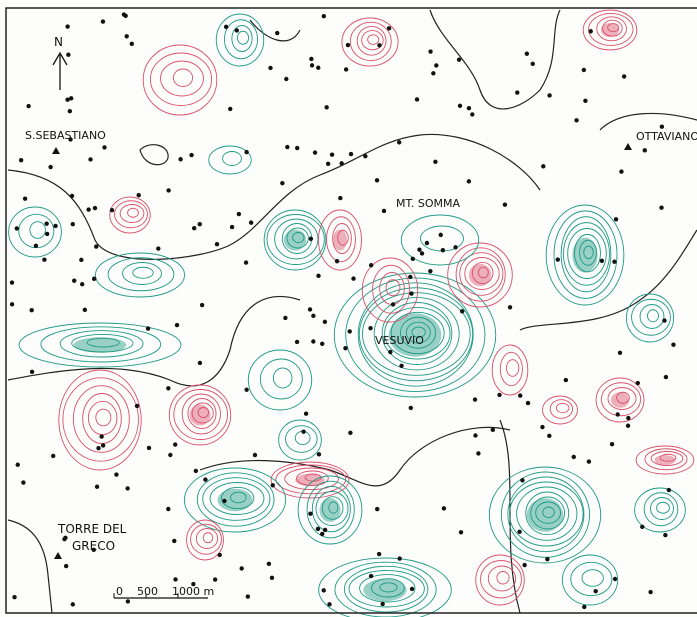 This screenshot has height=617, width=697. I want to click on coastline, so click(30, 566).